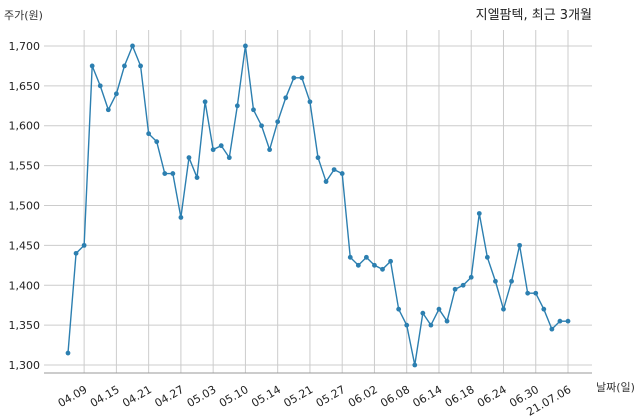 The width and height of the screenshot is (640, 419). What do you see at coordinates (492, 396) in the screenshot?
I see `x-tick-label-13: 06.24` at bounding box center [492, 396].